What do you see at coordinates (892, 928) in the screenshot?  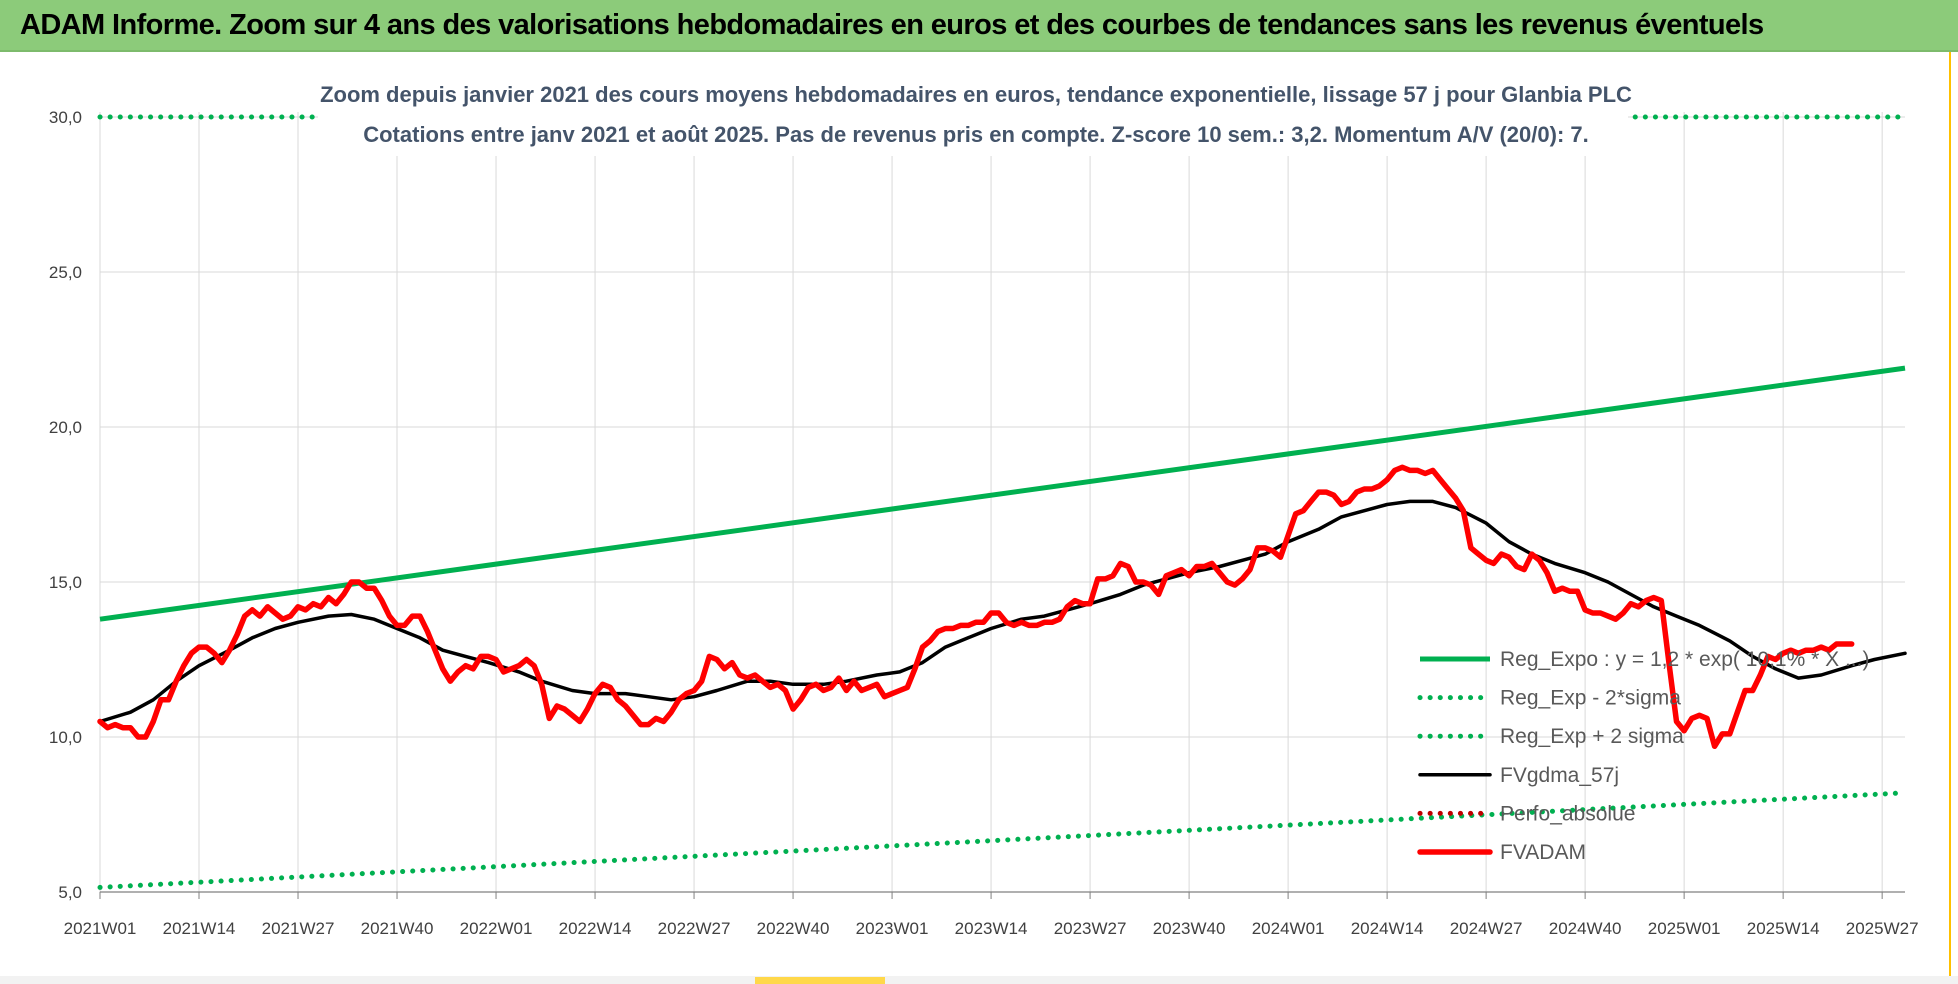 I see `x-tick-label: 2023W01` at bounding box center [892, 928].